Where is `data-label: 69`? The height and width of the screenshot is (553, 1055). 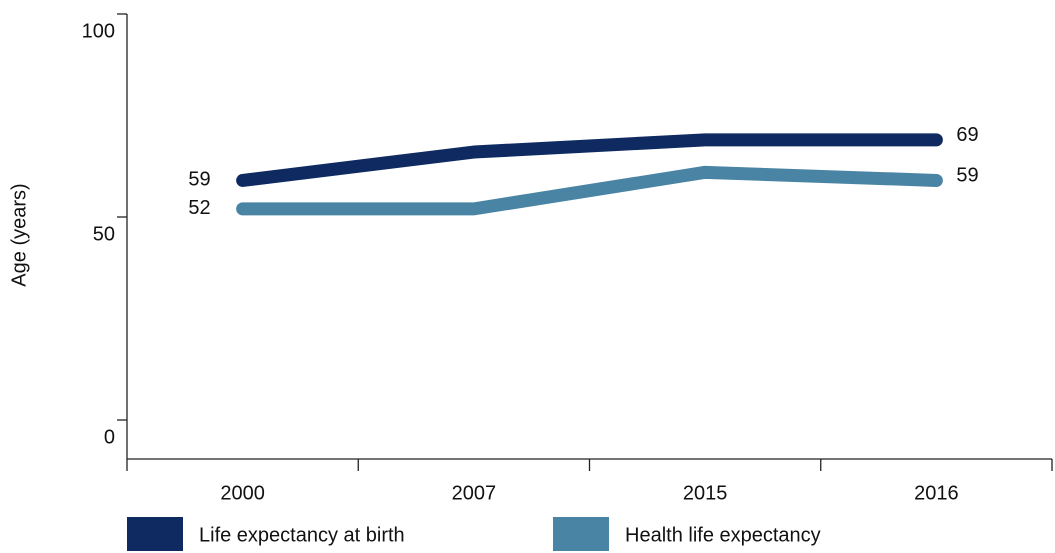 data-label: 69 is located at coordinates (967, 135).